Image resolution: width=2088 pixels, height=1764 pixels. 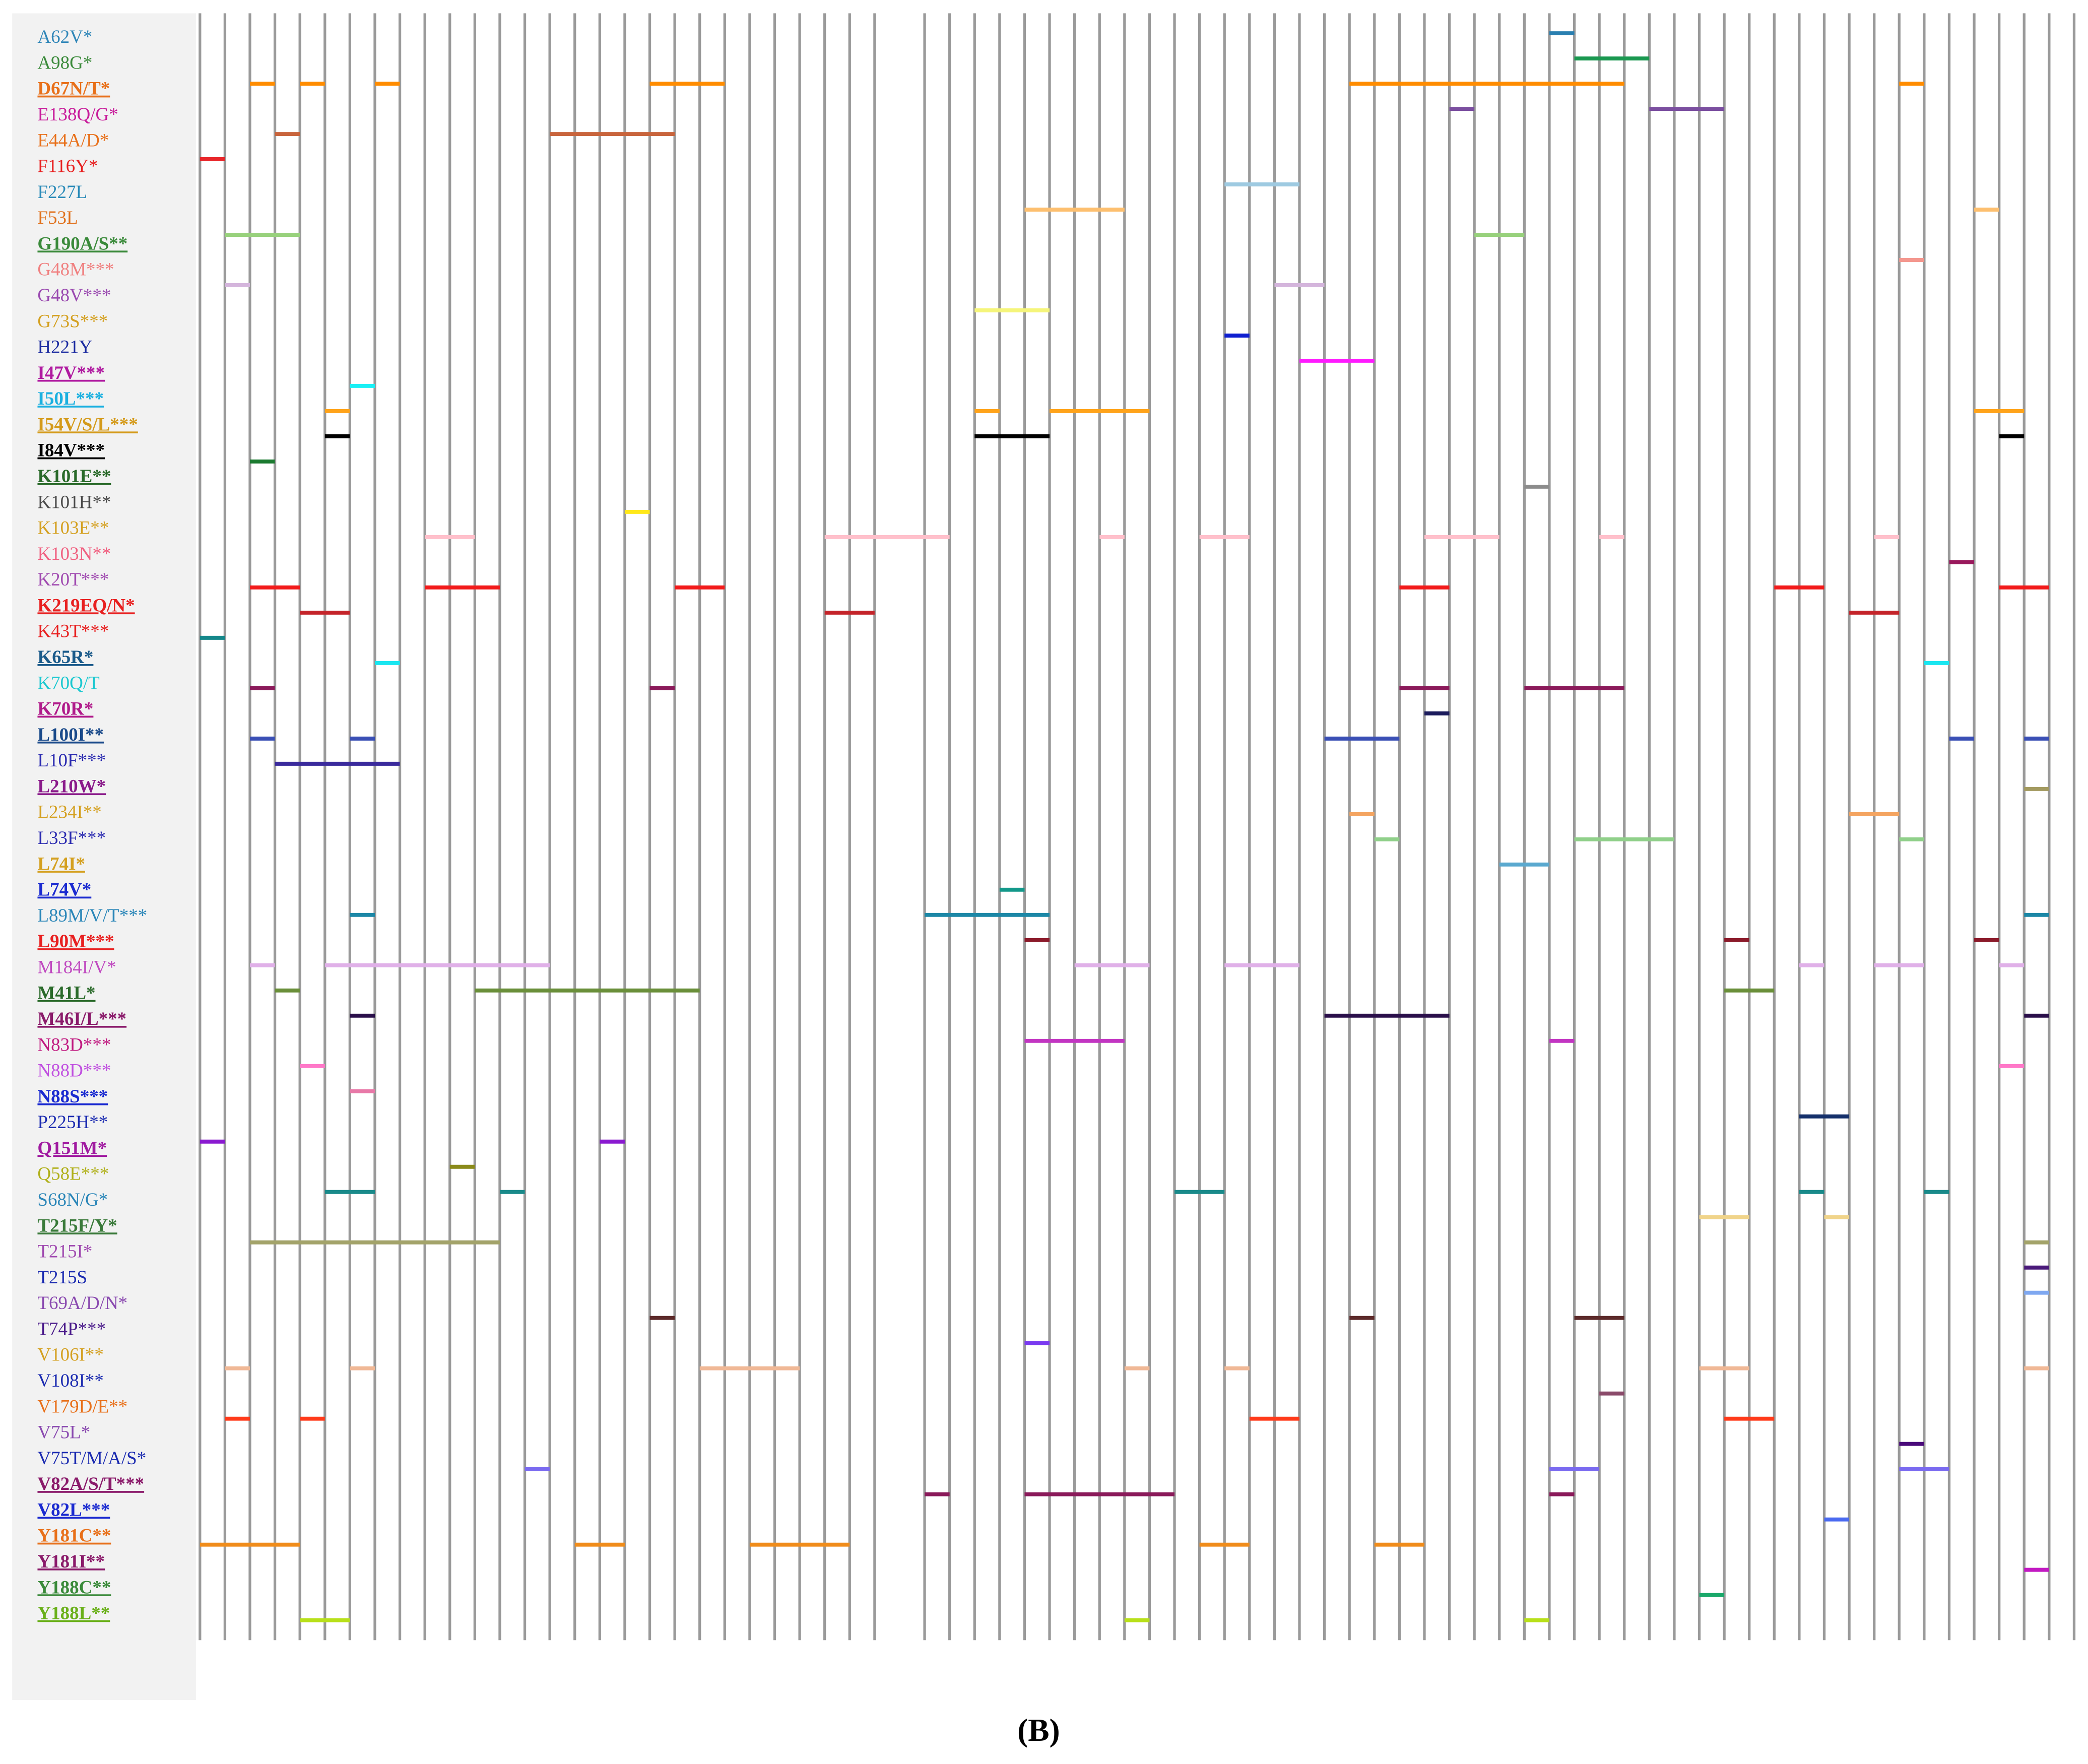 What do you see at coordinates (72, 1148) in the screenshot?
I see `mutation-label: Q151M*` at bounding box center [72, 1148].